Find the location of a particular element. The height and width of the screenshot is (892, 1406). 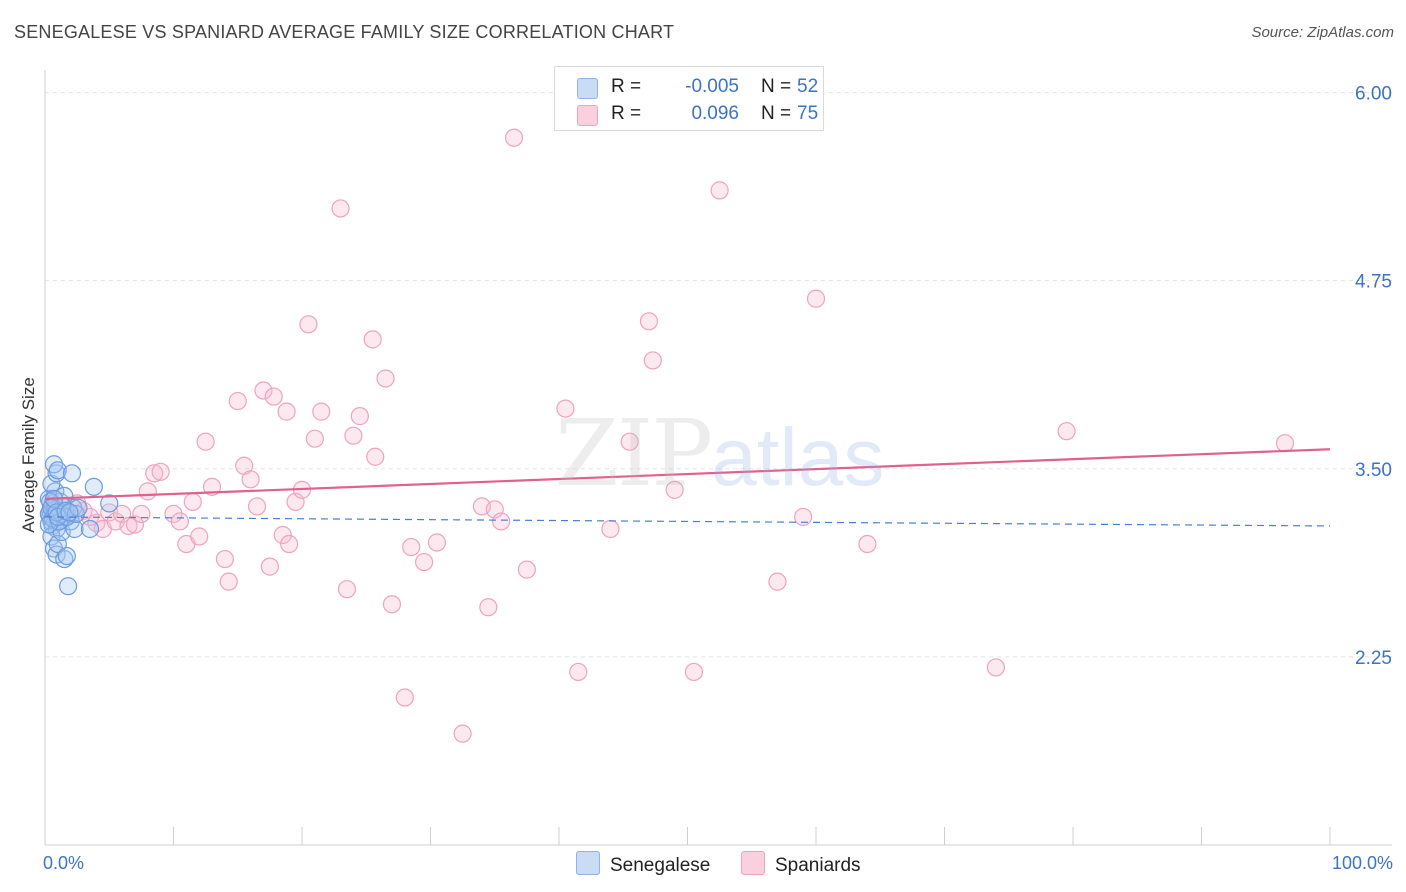

watermark-zip: ZIP is located at coordinates (634, 453).